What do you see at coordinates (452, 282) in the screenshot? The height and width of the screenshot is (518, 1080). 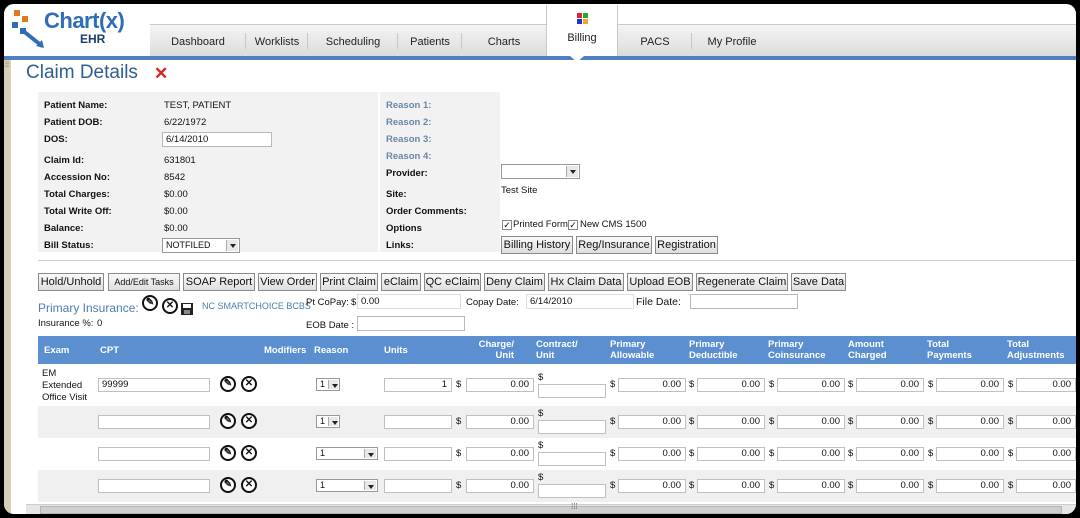 I see `qc-eclaim-button: QC eClaim` at bounding box center [452, 282].